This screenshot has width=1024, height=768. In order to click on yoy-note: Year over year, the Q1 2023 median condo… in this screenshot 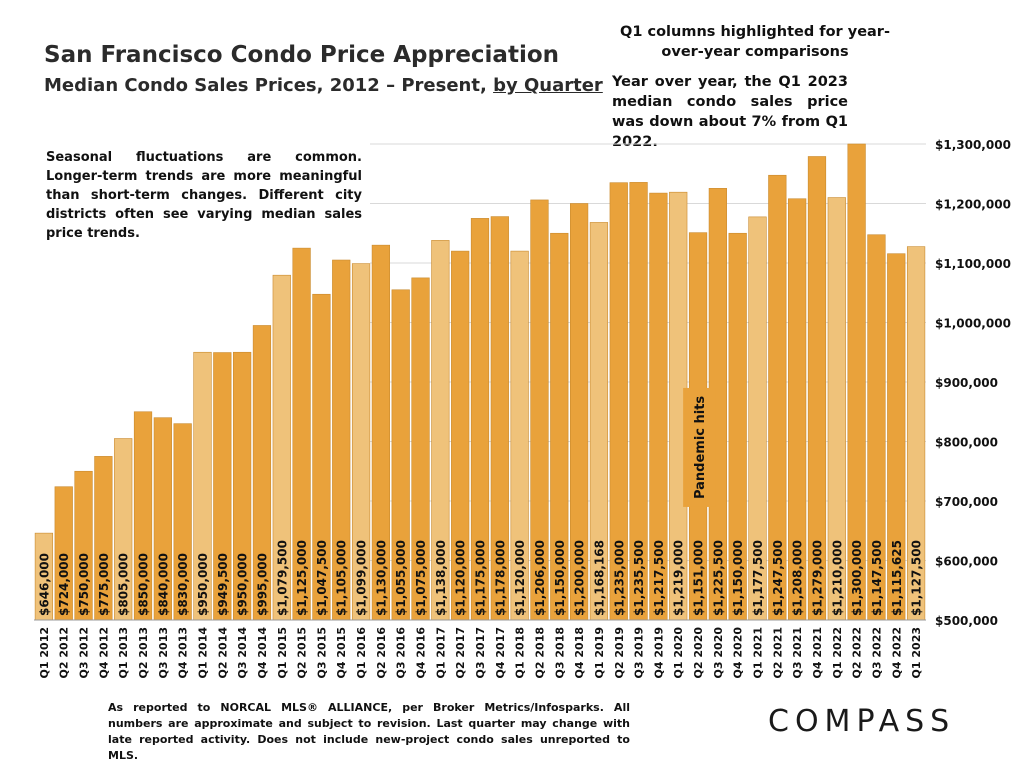, I will do `click(730, 112)`.